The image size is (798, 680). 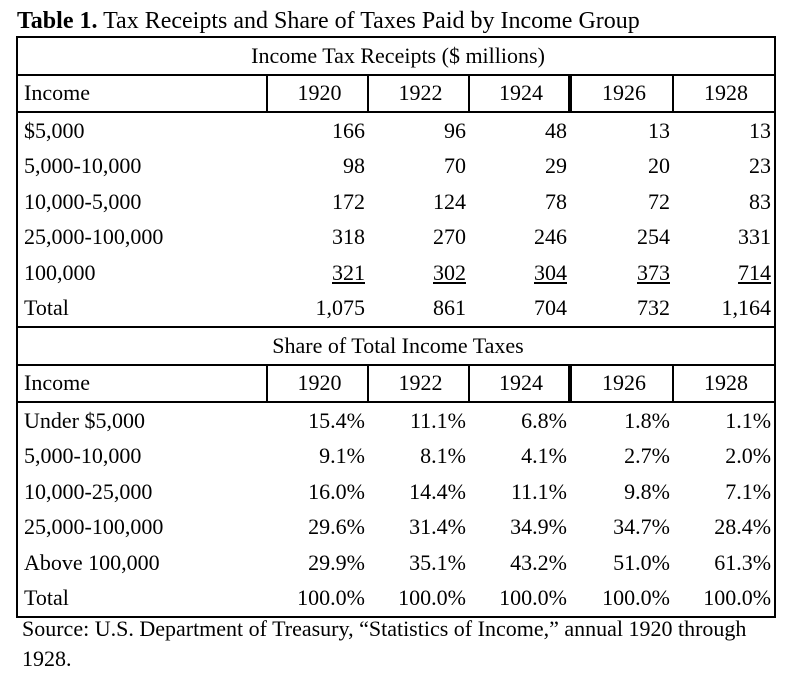 I want to click on table-row: 25,000-100,000 318 270 246 254 331, so click(x=396, y=238).